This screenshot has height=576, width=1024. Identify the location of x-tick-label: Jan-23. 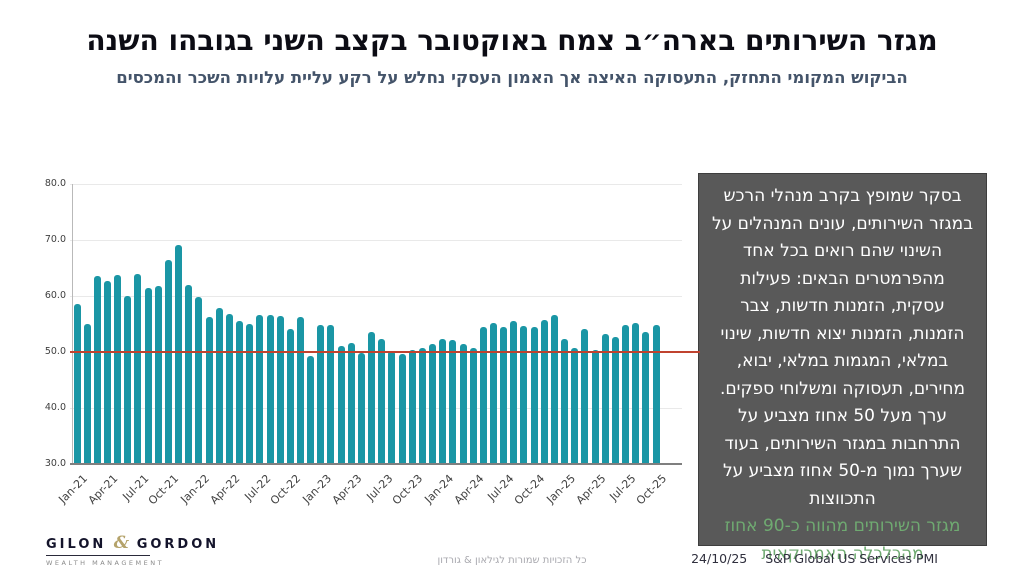
(317, 489).